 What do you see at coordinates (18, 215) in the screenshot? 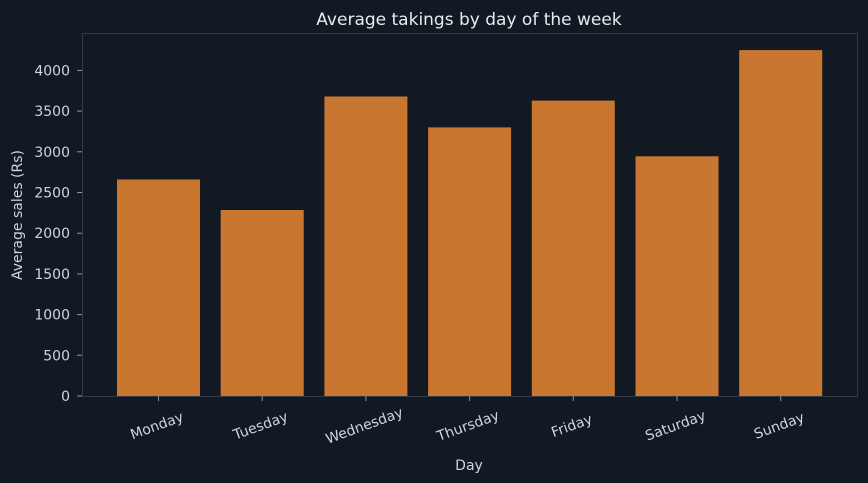
I see `y-axis-label: Average sales (Rs)` at bounding box center [18, 215].